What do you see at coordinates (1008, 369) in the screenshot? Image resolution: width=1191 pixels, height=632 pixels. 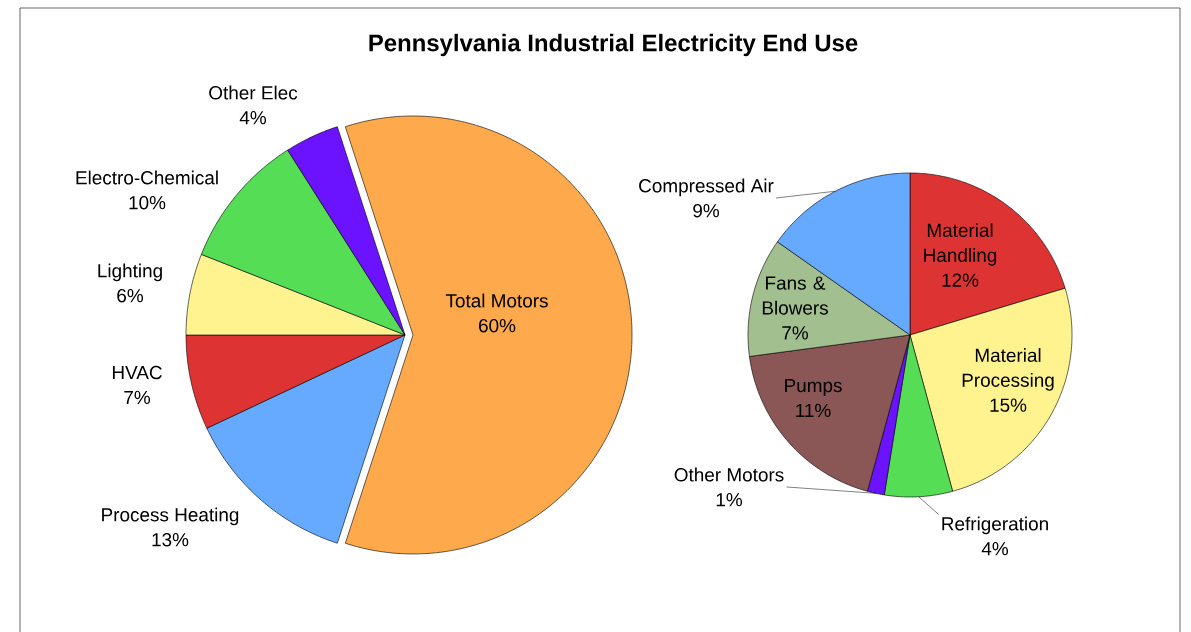 I see `slice-label: Material Processing` at bounding box center [1008, 369].